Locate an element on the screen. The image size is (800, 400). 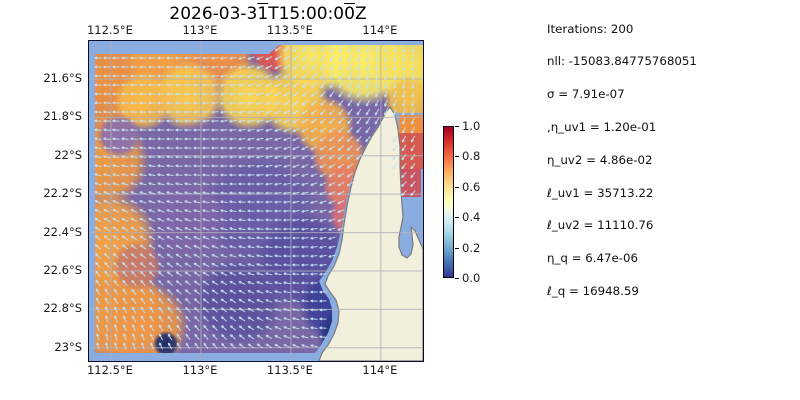
stat-line: η_uv2 = 4.86e-02 is located at coordinates (600, 159).